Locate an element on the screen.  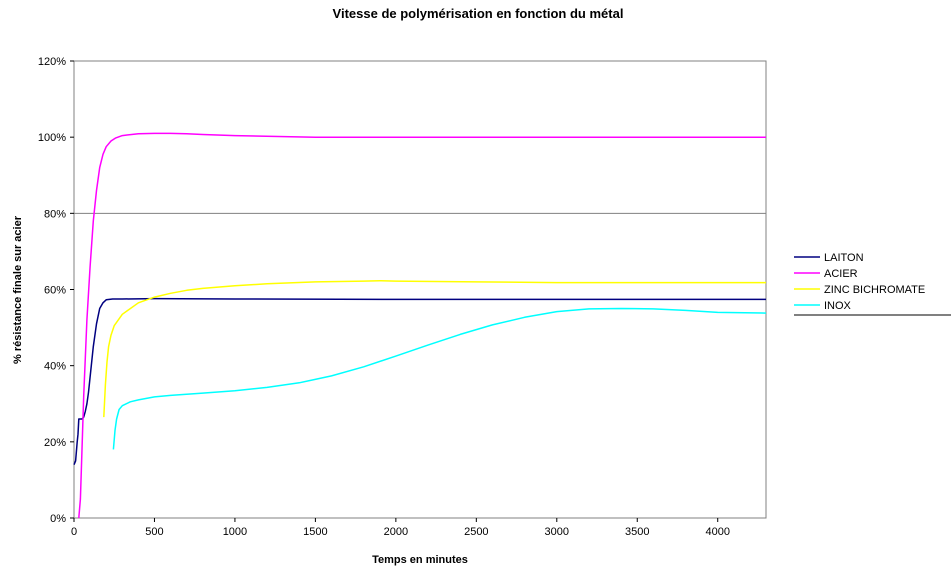
x-tick-label: 500 is located at coordinates (154, 532).